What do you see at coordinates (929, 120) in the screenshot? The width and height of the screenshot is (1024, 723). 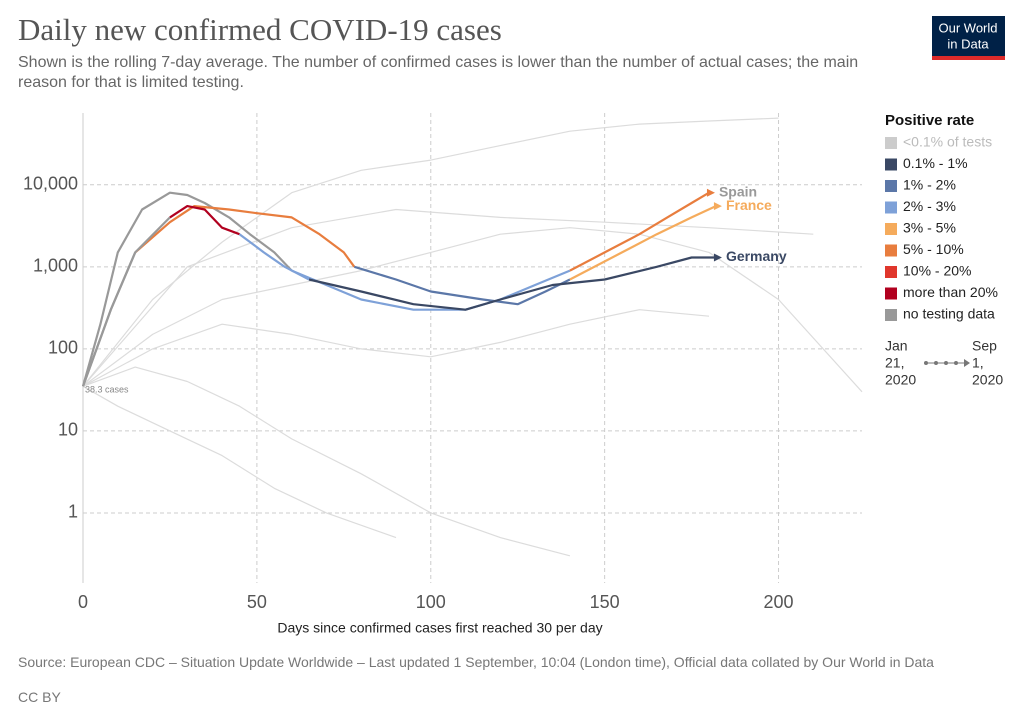 I see `legend-title: Positive rate` at bounding box center [929, 120].